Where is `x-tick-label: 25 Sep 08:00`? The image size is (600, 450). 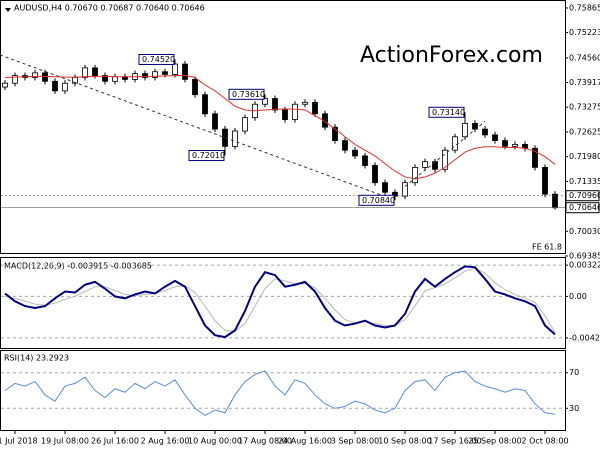 x-tick-label: 25 Sep 08:00 is located at coordinates (494, 441).